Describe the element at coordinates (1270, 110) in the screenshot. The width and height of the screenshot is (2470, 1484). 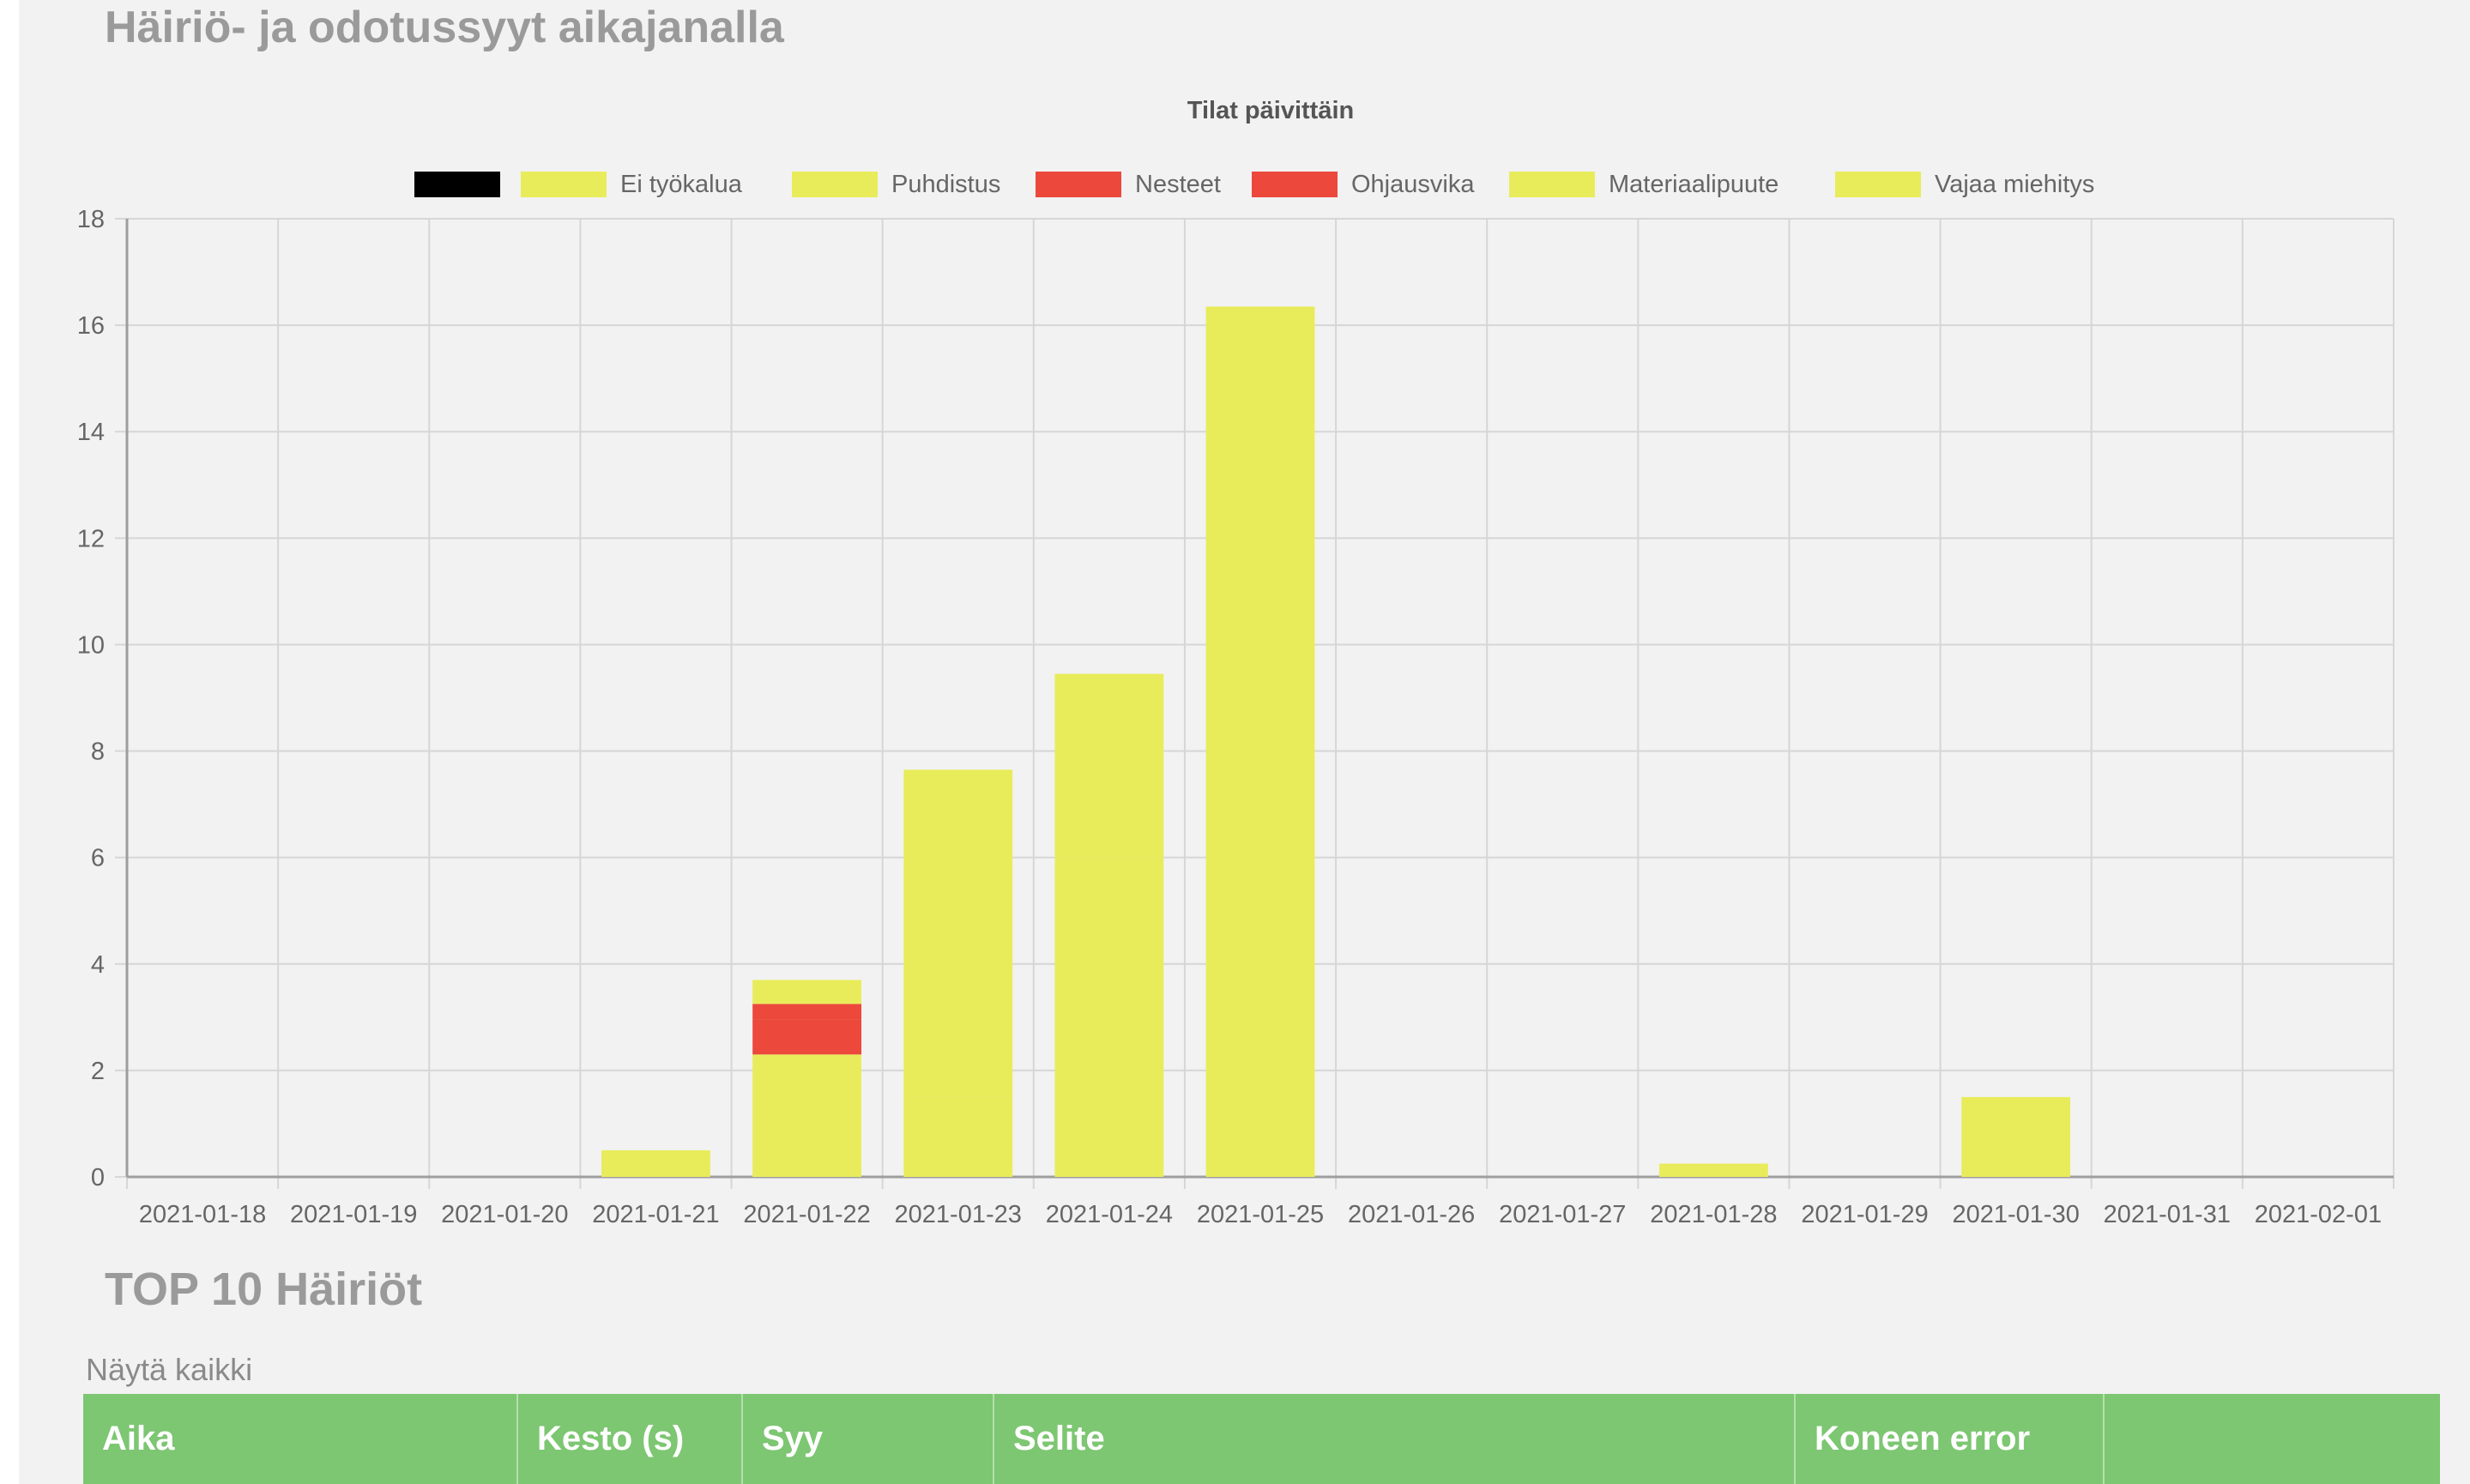
I see `chart-title: Tilat päivittäin` at that location.